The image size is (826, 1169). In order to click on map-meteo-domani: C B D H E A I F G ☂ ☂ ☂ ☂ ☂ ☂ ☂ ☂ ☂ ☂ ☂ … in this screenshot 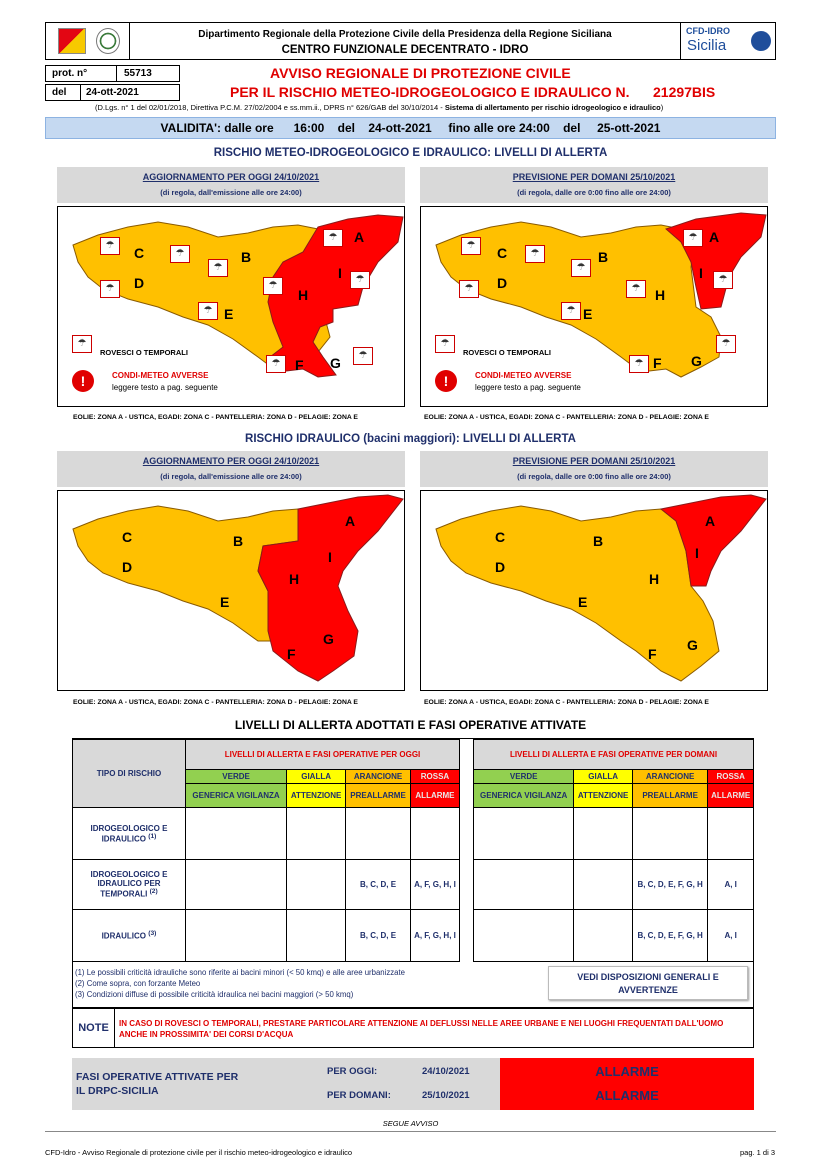, I will do `click(594, 306)`.